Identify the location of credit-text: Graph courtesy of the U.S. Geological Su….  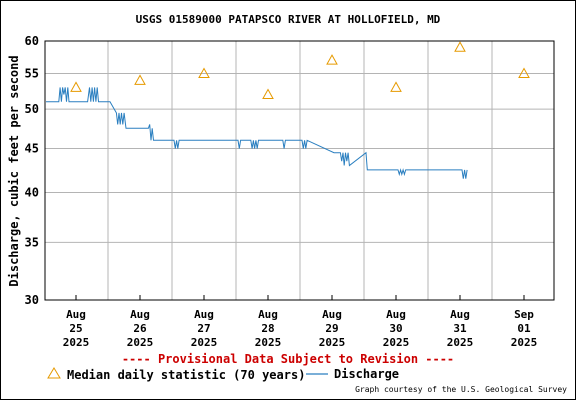
(461, 389).